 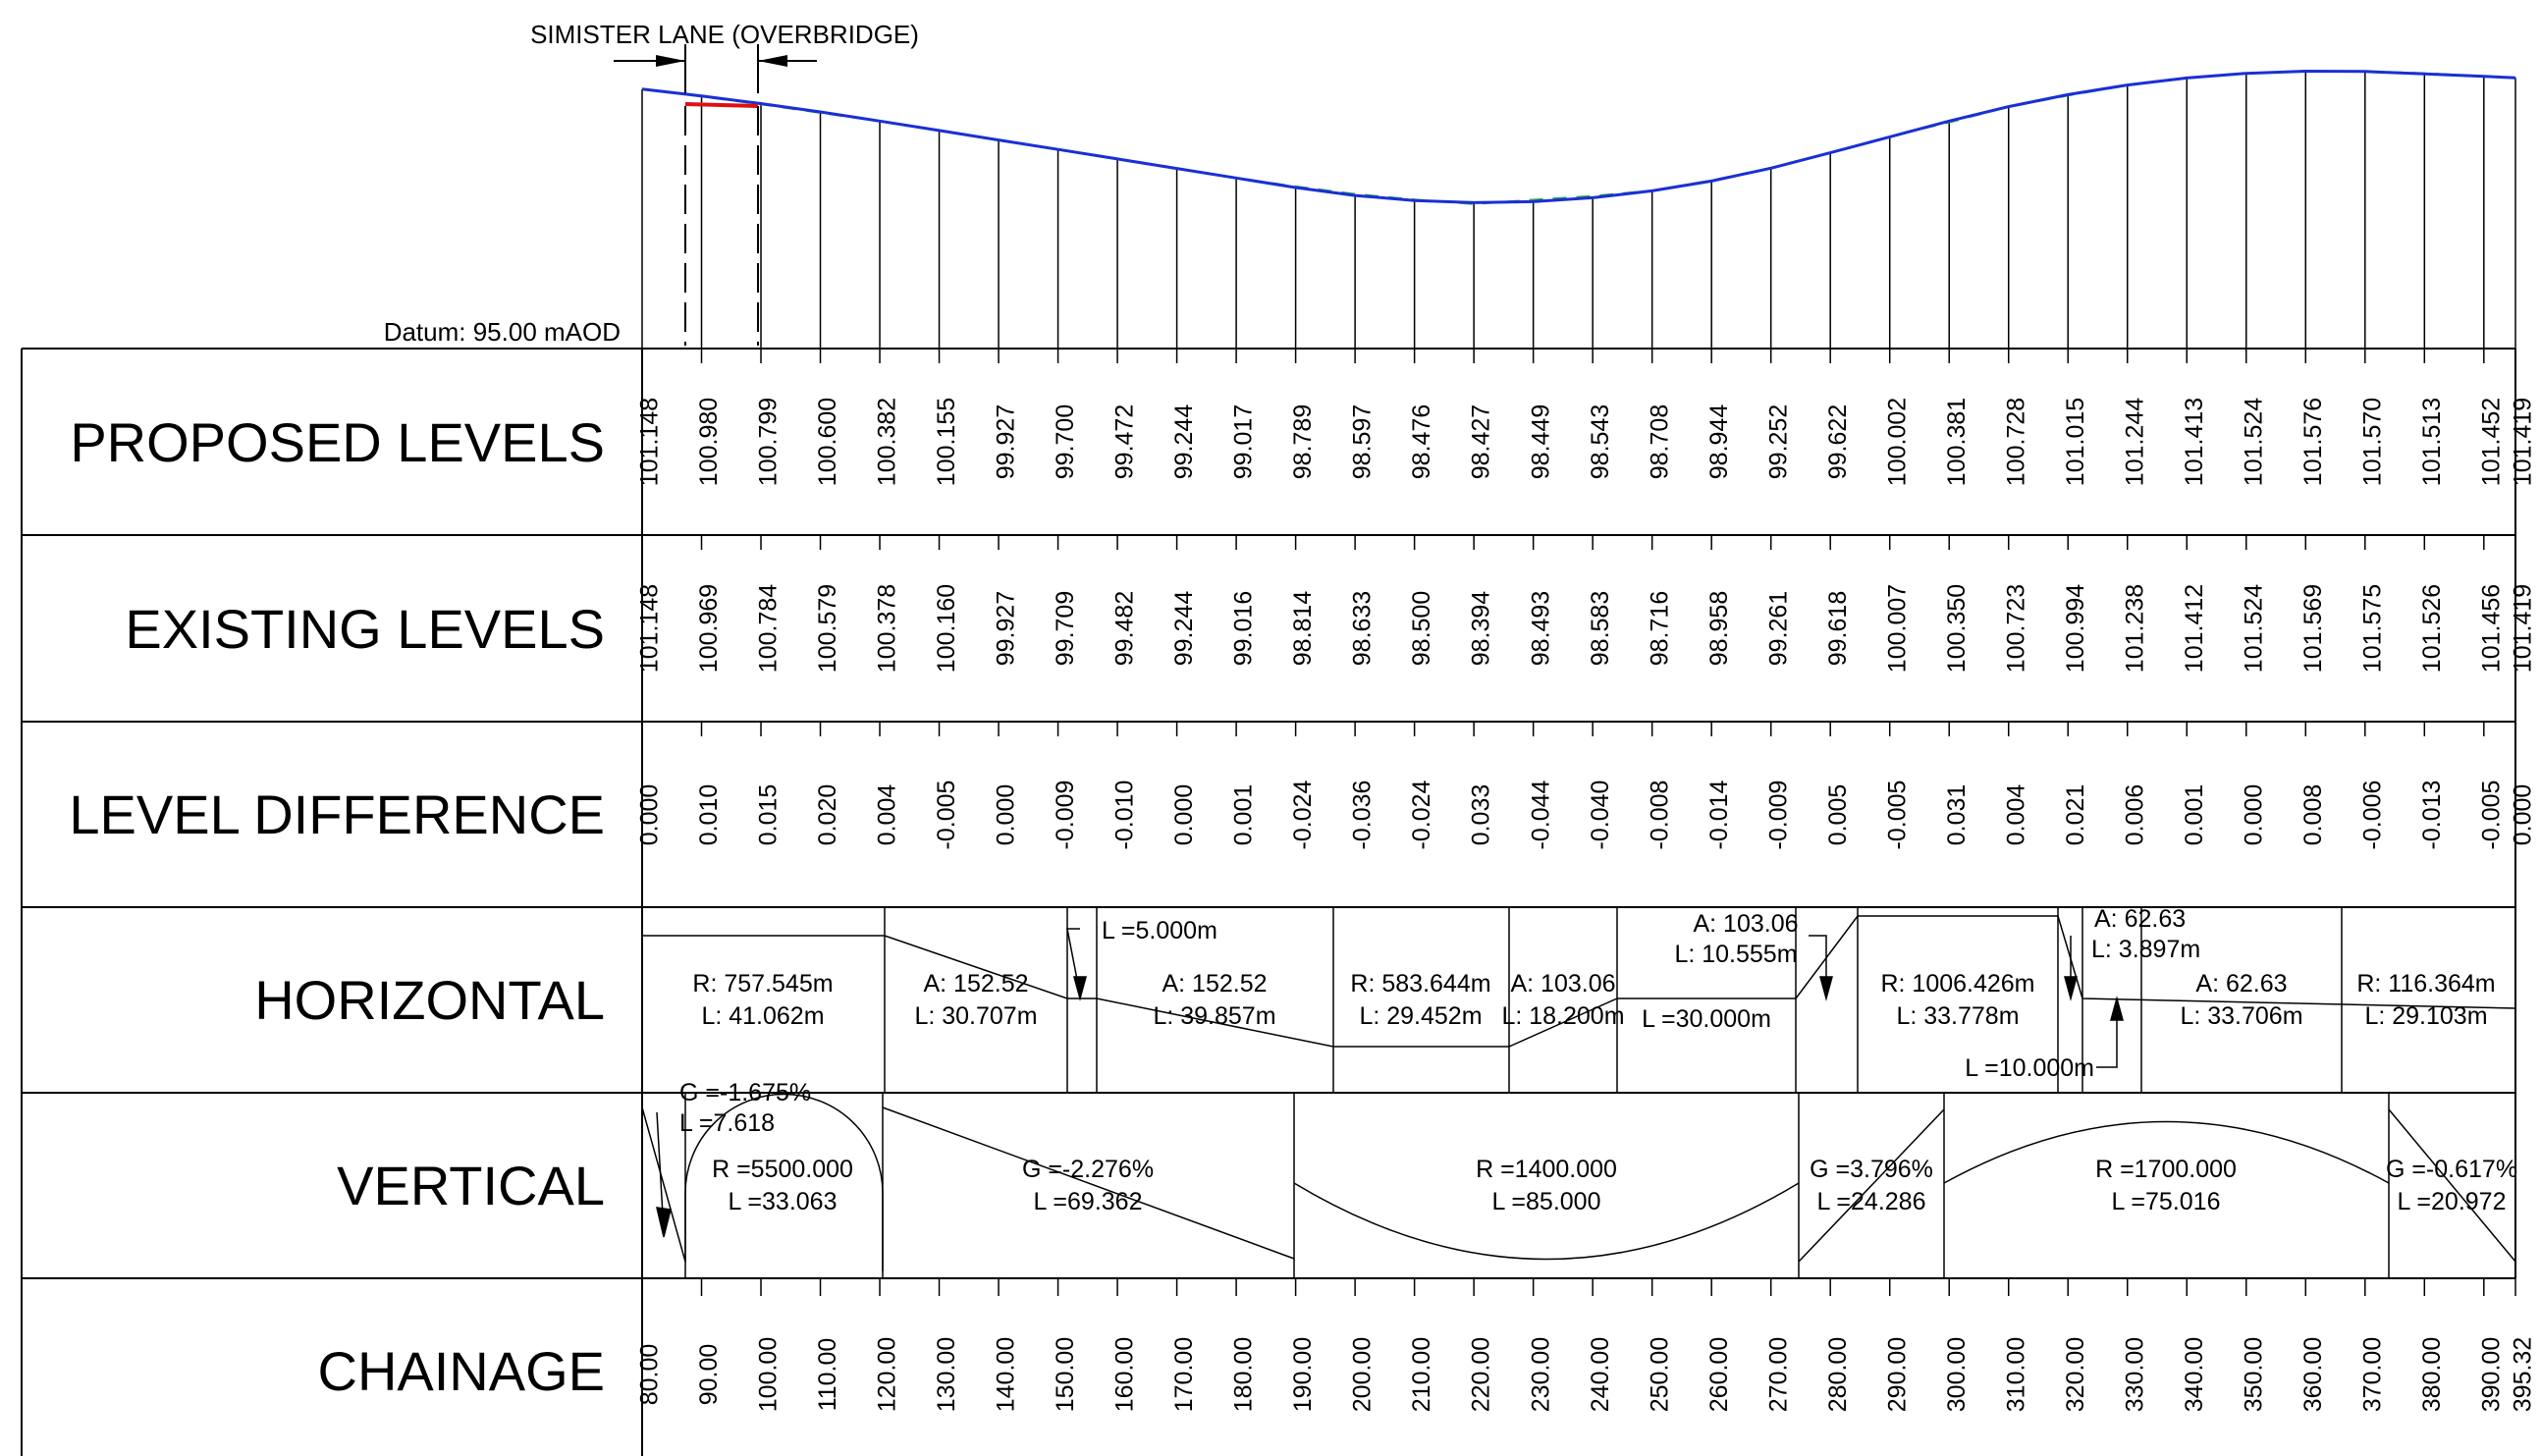 What do you see at coordinates (721, 105) in the screenshot?
I see `bridge-deck-line` at bounding box center [721, 105].